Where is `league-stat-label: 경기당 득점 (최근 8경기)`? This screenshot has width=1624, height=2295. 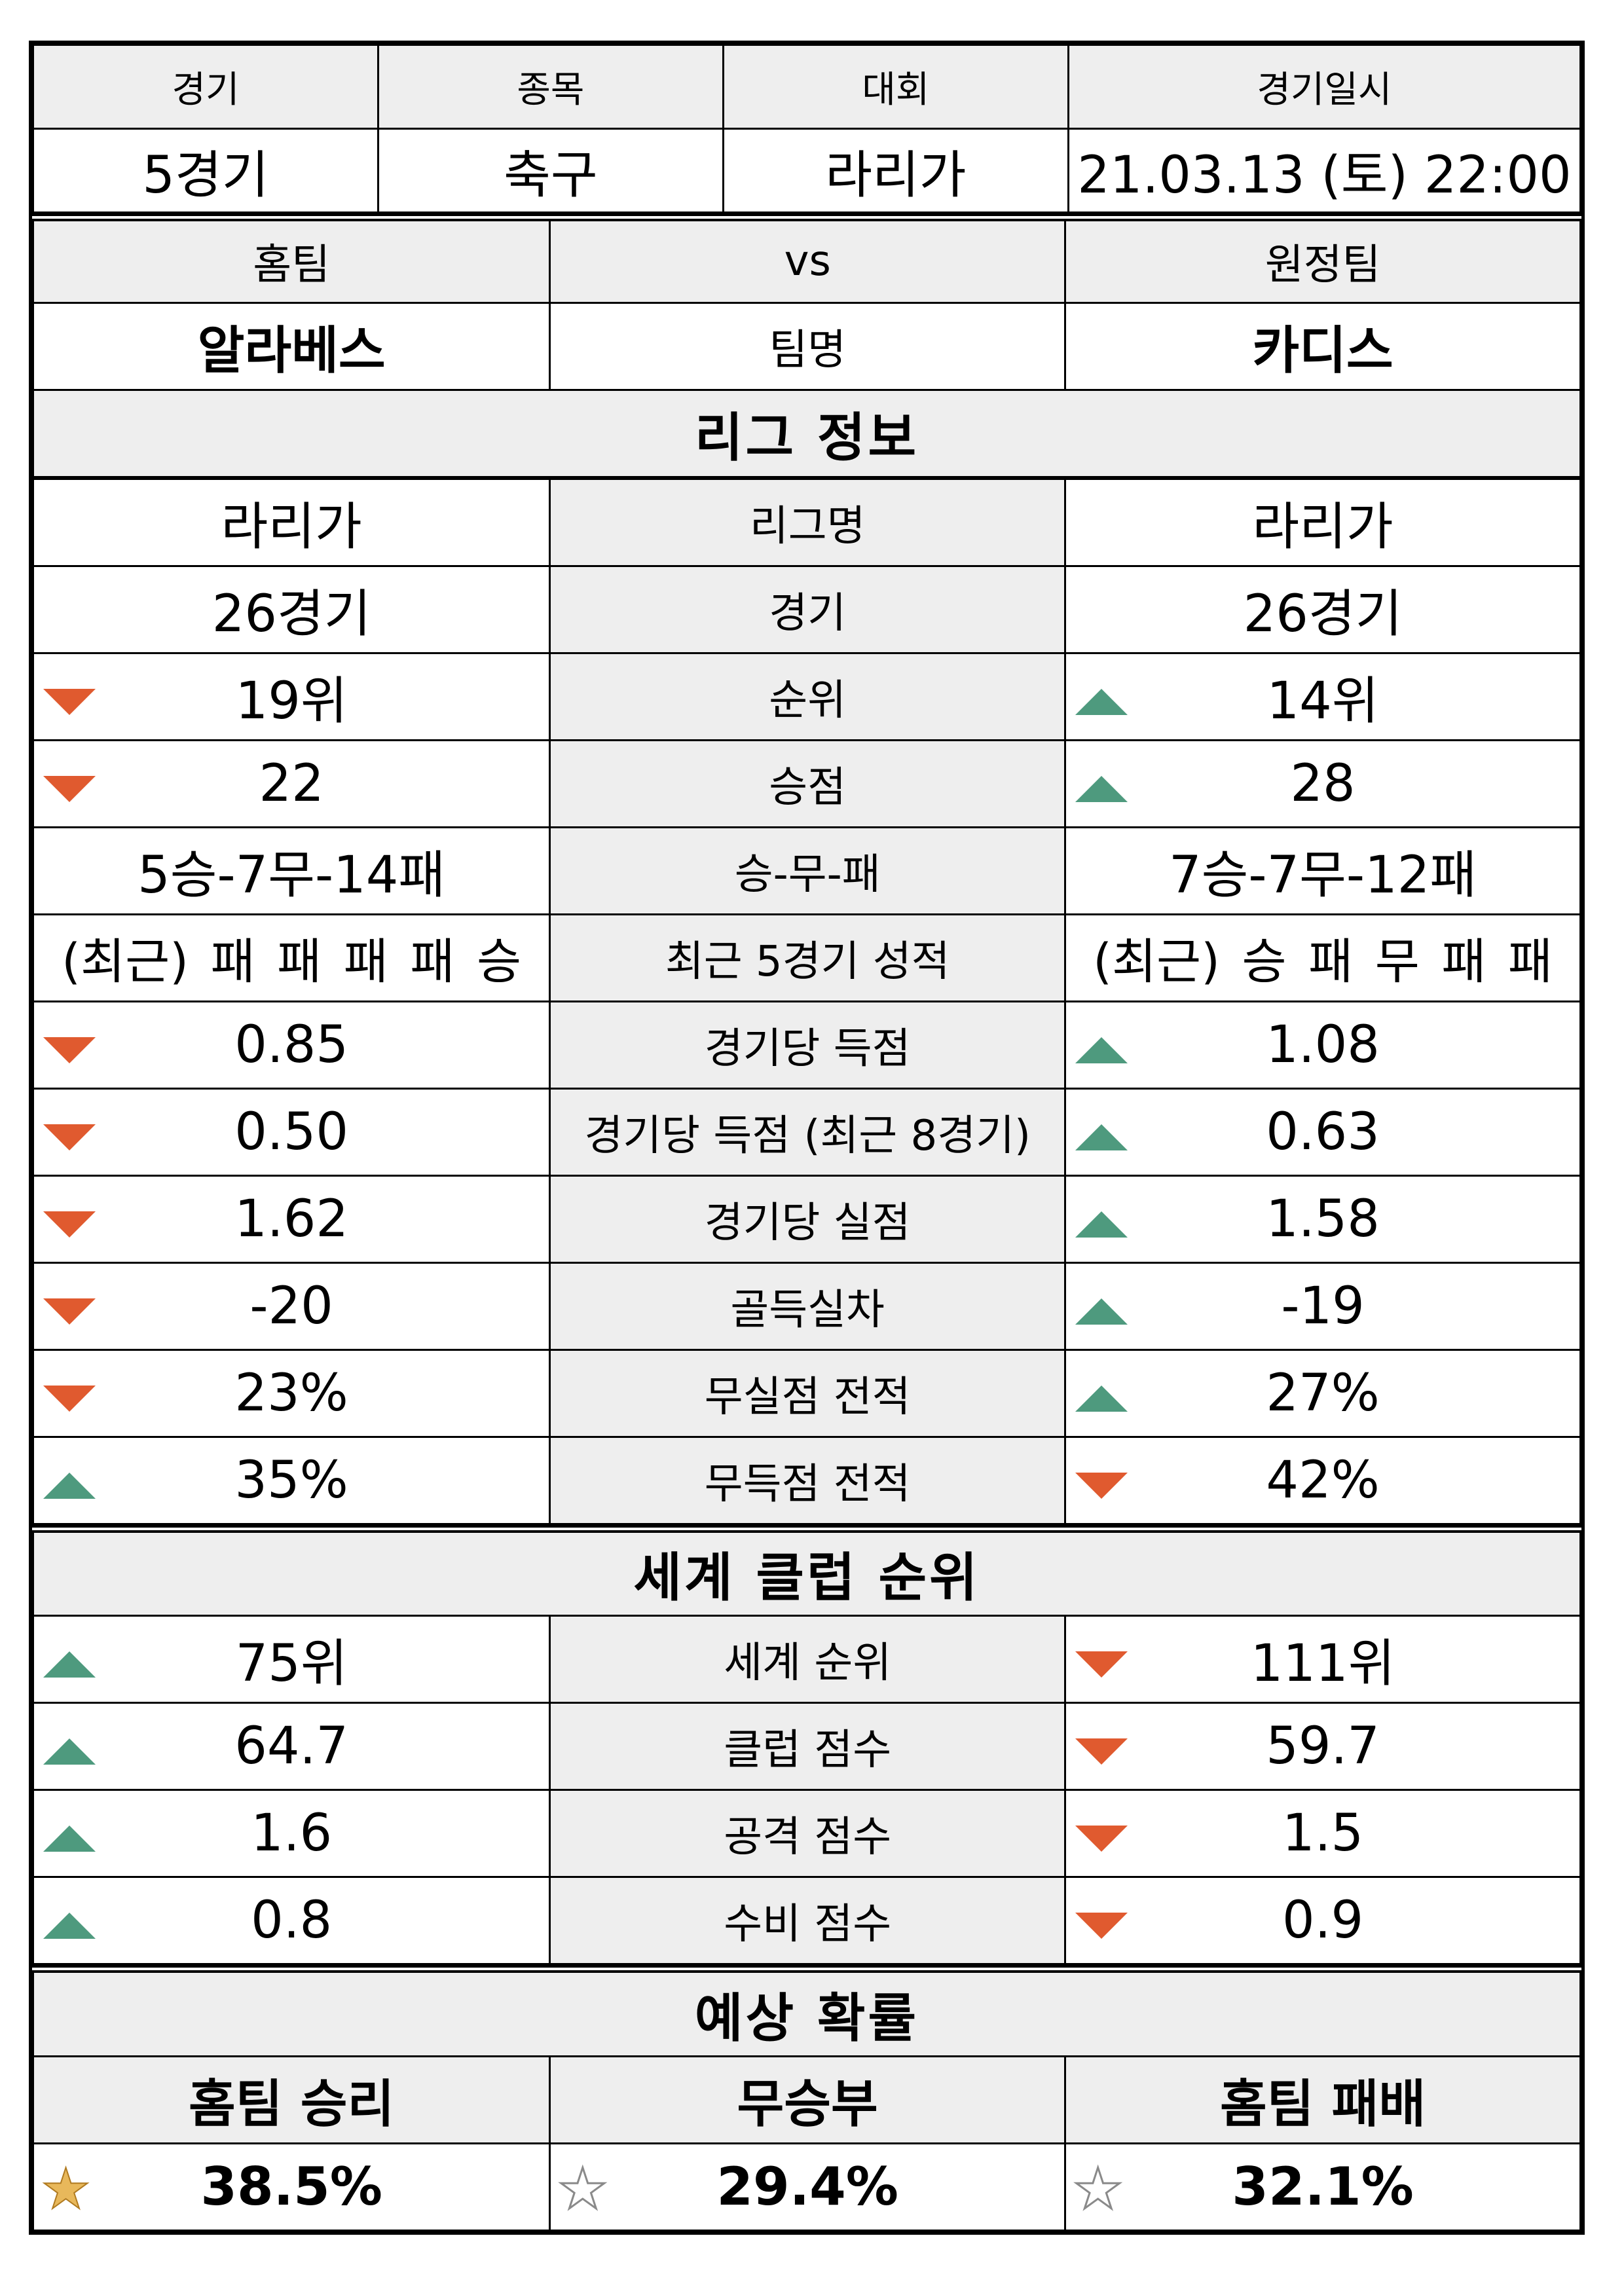
league-stat-label: 경기당 득점 (최근 8경기) is located at coordinates (808, 1132).